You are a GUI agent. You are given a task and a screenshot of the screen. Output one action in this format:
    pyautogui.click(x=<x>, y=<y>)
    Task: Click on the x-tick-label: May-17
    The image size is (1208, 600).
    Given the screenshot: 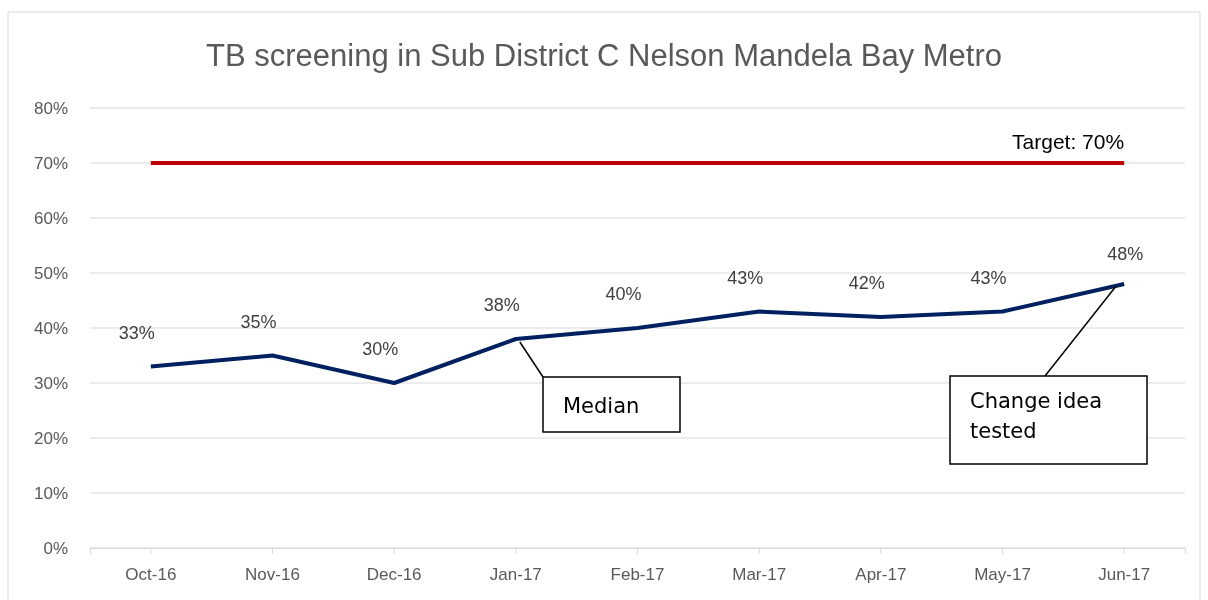 What is the action you would take?
    pyautogui.click(x=1002, y=575)
    